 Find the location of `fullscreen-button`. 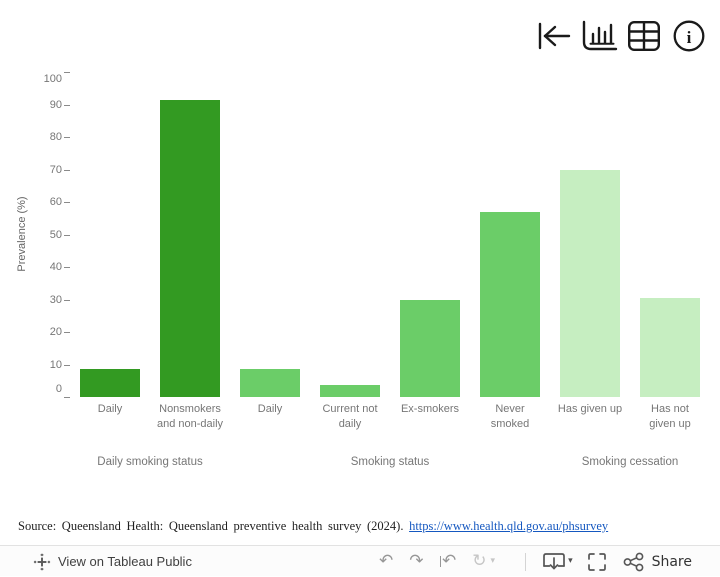

fullscreen-button is located at coordinates (597, 562).